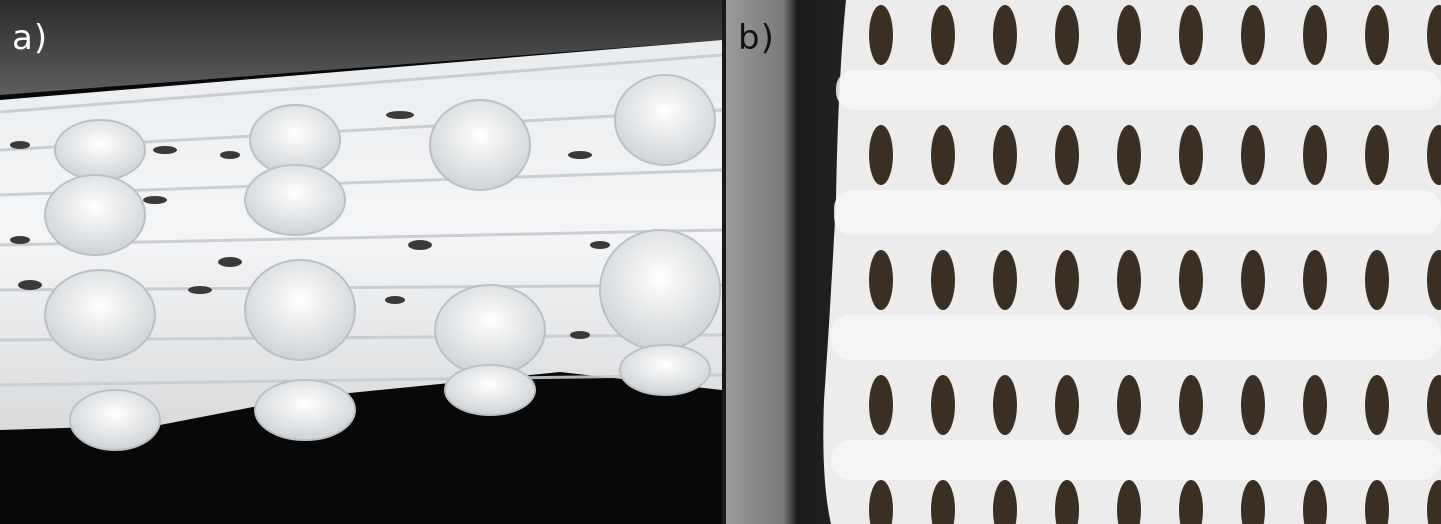  What do you see at coordinates (756, 38) in the screenshot?
I see `panel-b-label: b)` at bounding box center [756, 38].